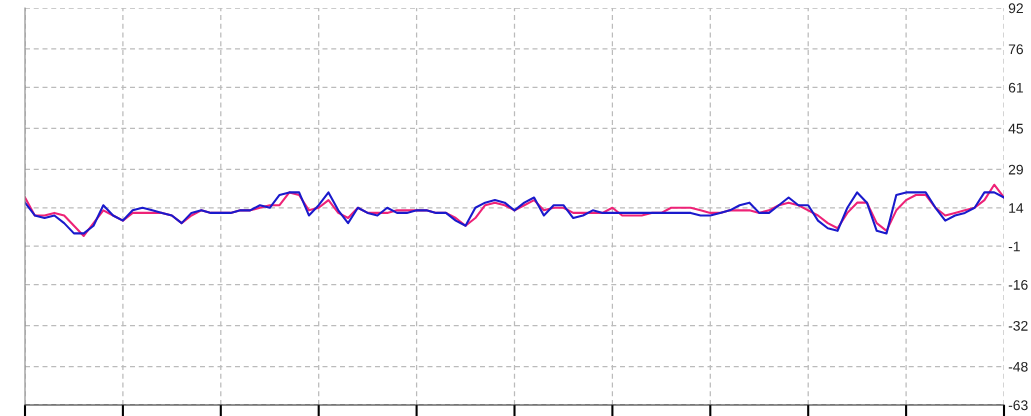  Describe the element at coordinates (1015, 8) in the screenshot. I see `y-tick-label: 92` at that location.